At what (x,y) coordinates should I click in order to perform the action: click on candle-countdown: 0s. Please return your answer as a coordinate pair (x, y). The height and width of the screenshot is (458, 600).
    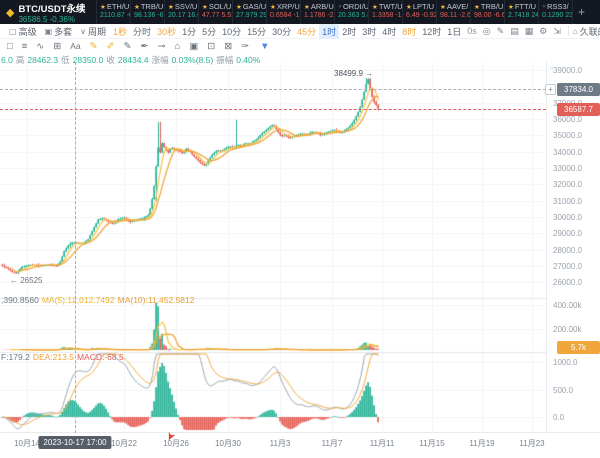
    Looking at the image, I should click on (472, 31).